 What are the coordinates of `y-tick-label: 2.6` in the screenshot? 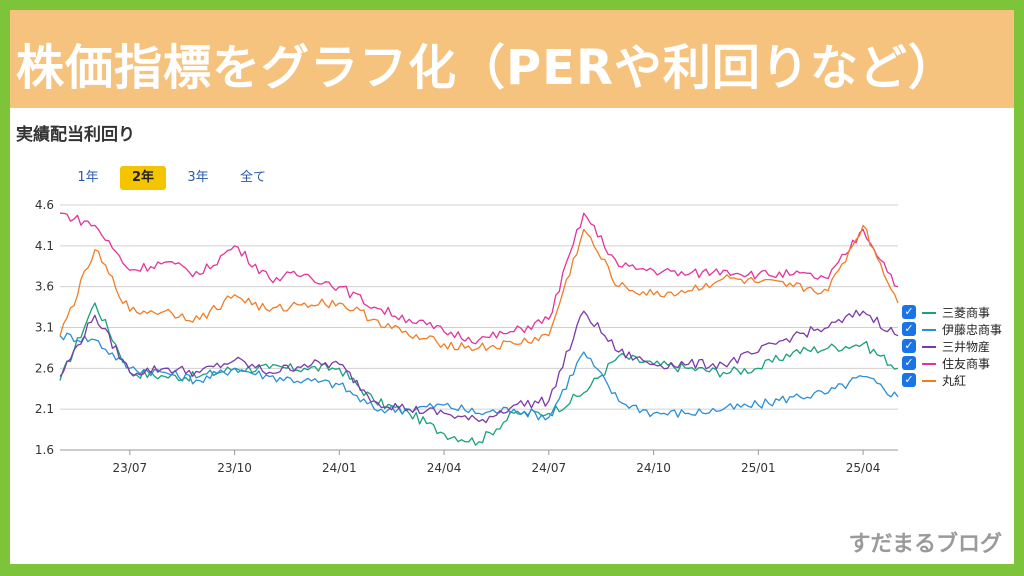 It's located at (44, 368).